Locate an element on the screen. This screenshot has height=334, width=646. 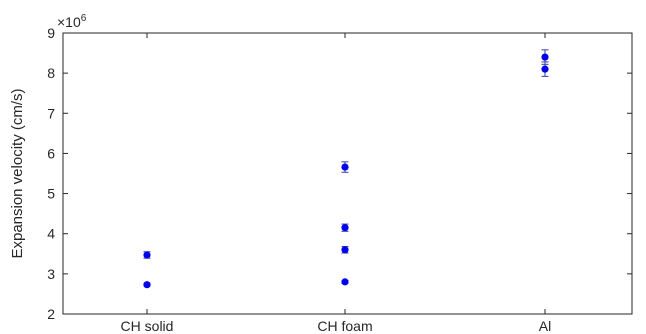
y-axis-multiplier-exponent: 6 is located at coordinates (84, 18).